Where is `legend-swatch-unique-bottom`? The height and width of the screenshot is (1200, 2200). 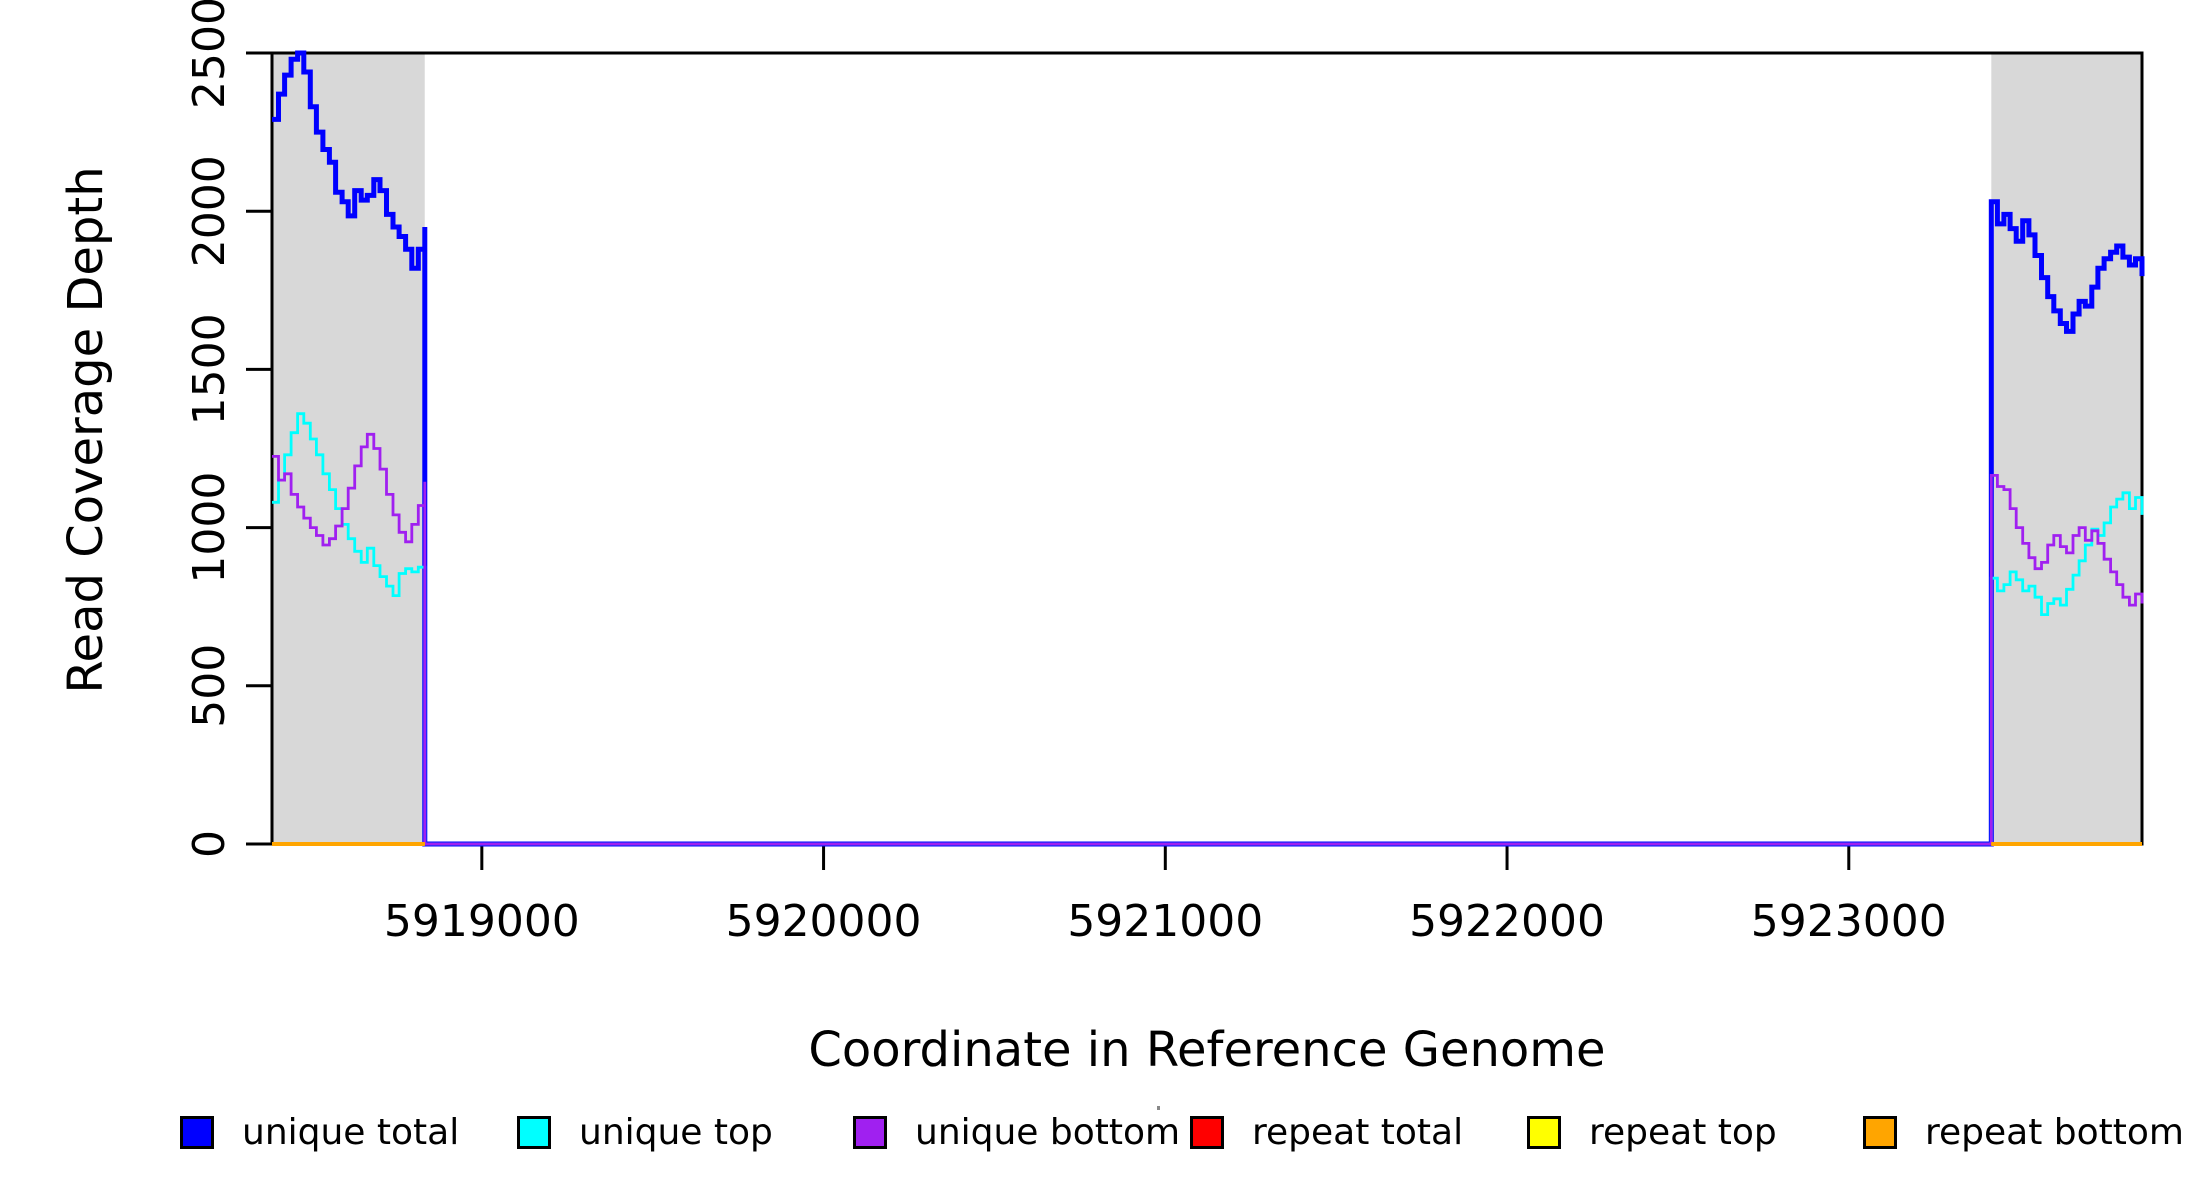
legend-swatch-unique-bottom is located at coordinates (870, 1132).